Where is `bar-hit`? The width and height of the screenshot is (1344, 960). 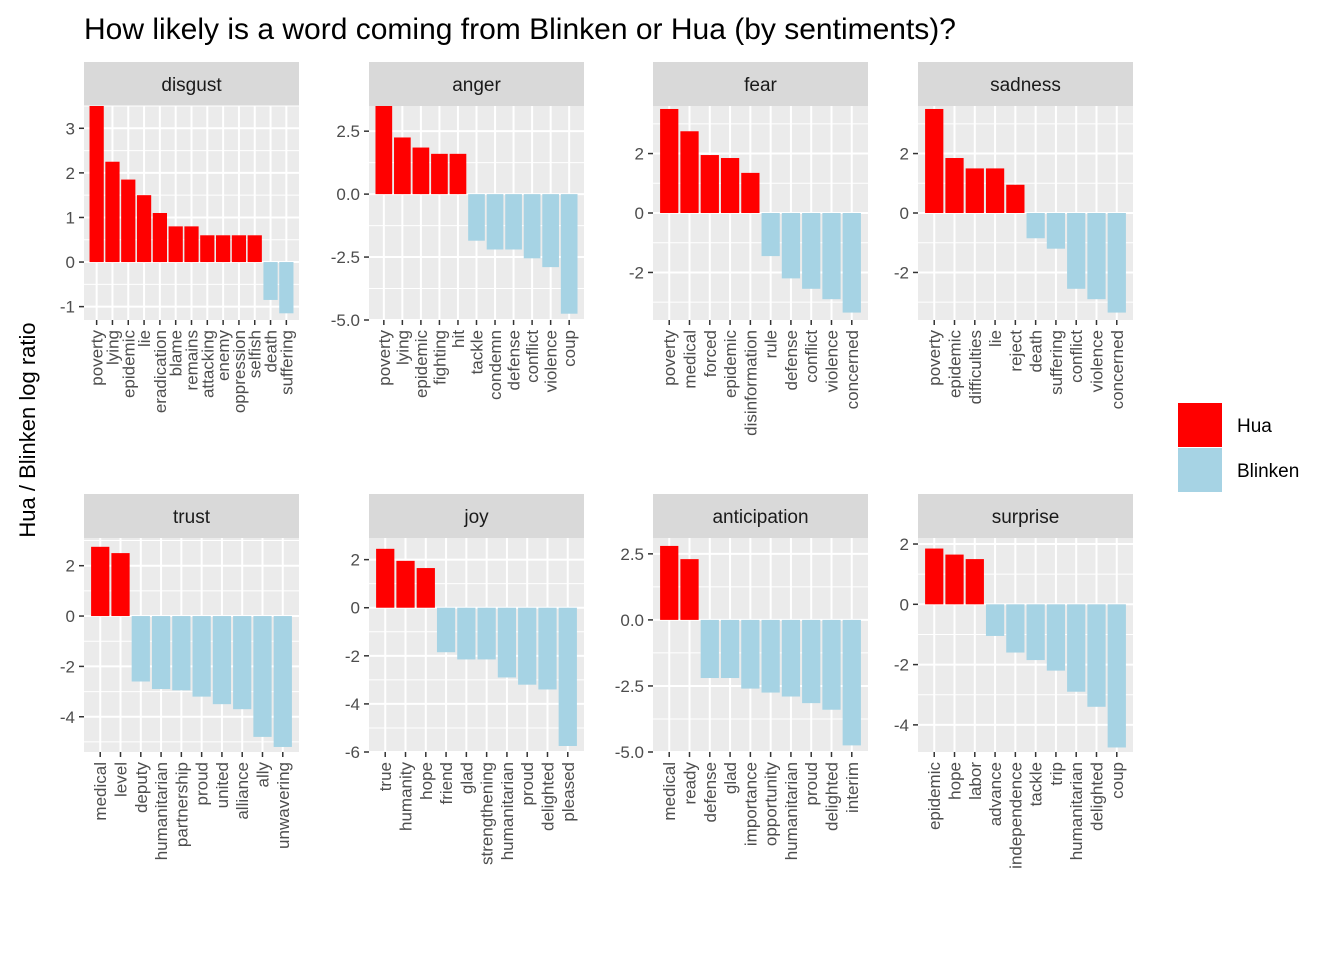
bar-hit is located at coordinates (458, 174).